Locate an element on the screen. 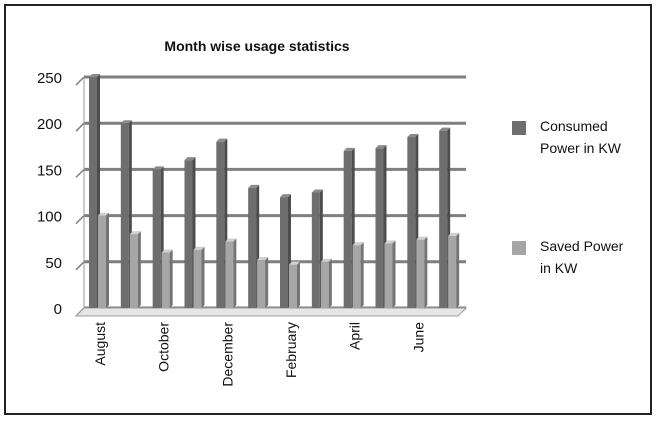 This screenshot has width=658, height=421. chart-title: Month wise usage statistics is located at coordinates (256, 46).